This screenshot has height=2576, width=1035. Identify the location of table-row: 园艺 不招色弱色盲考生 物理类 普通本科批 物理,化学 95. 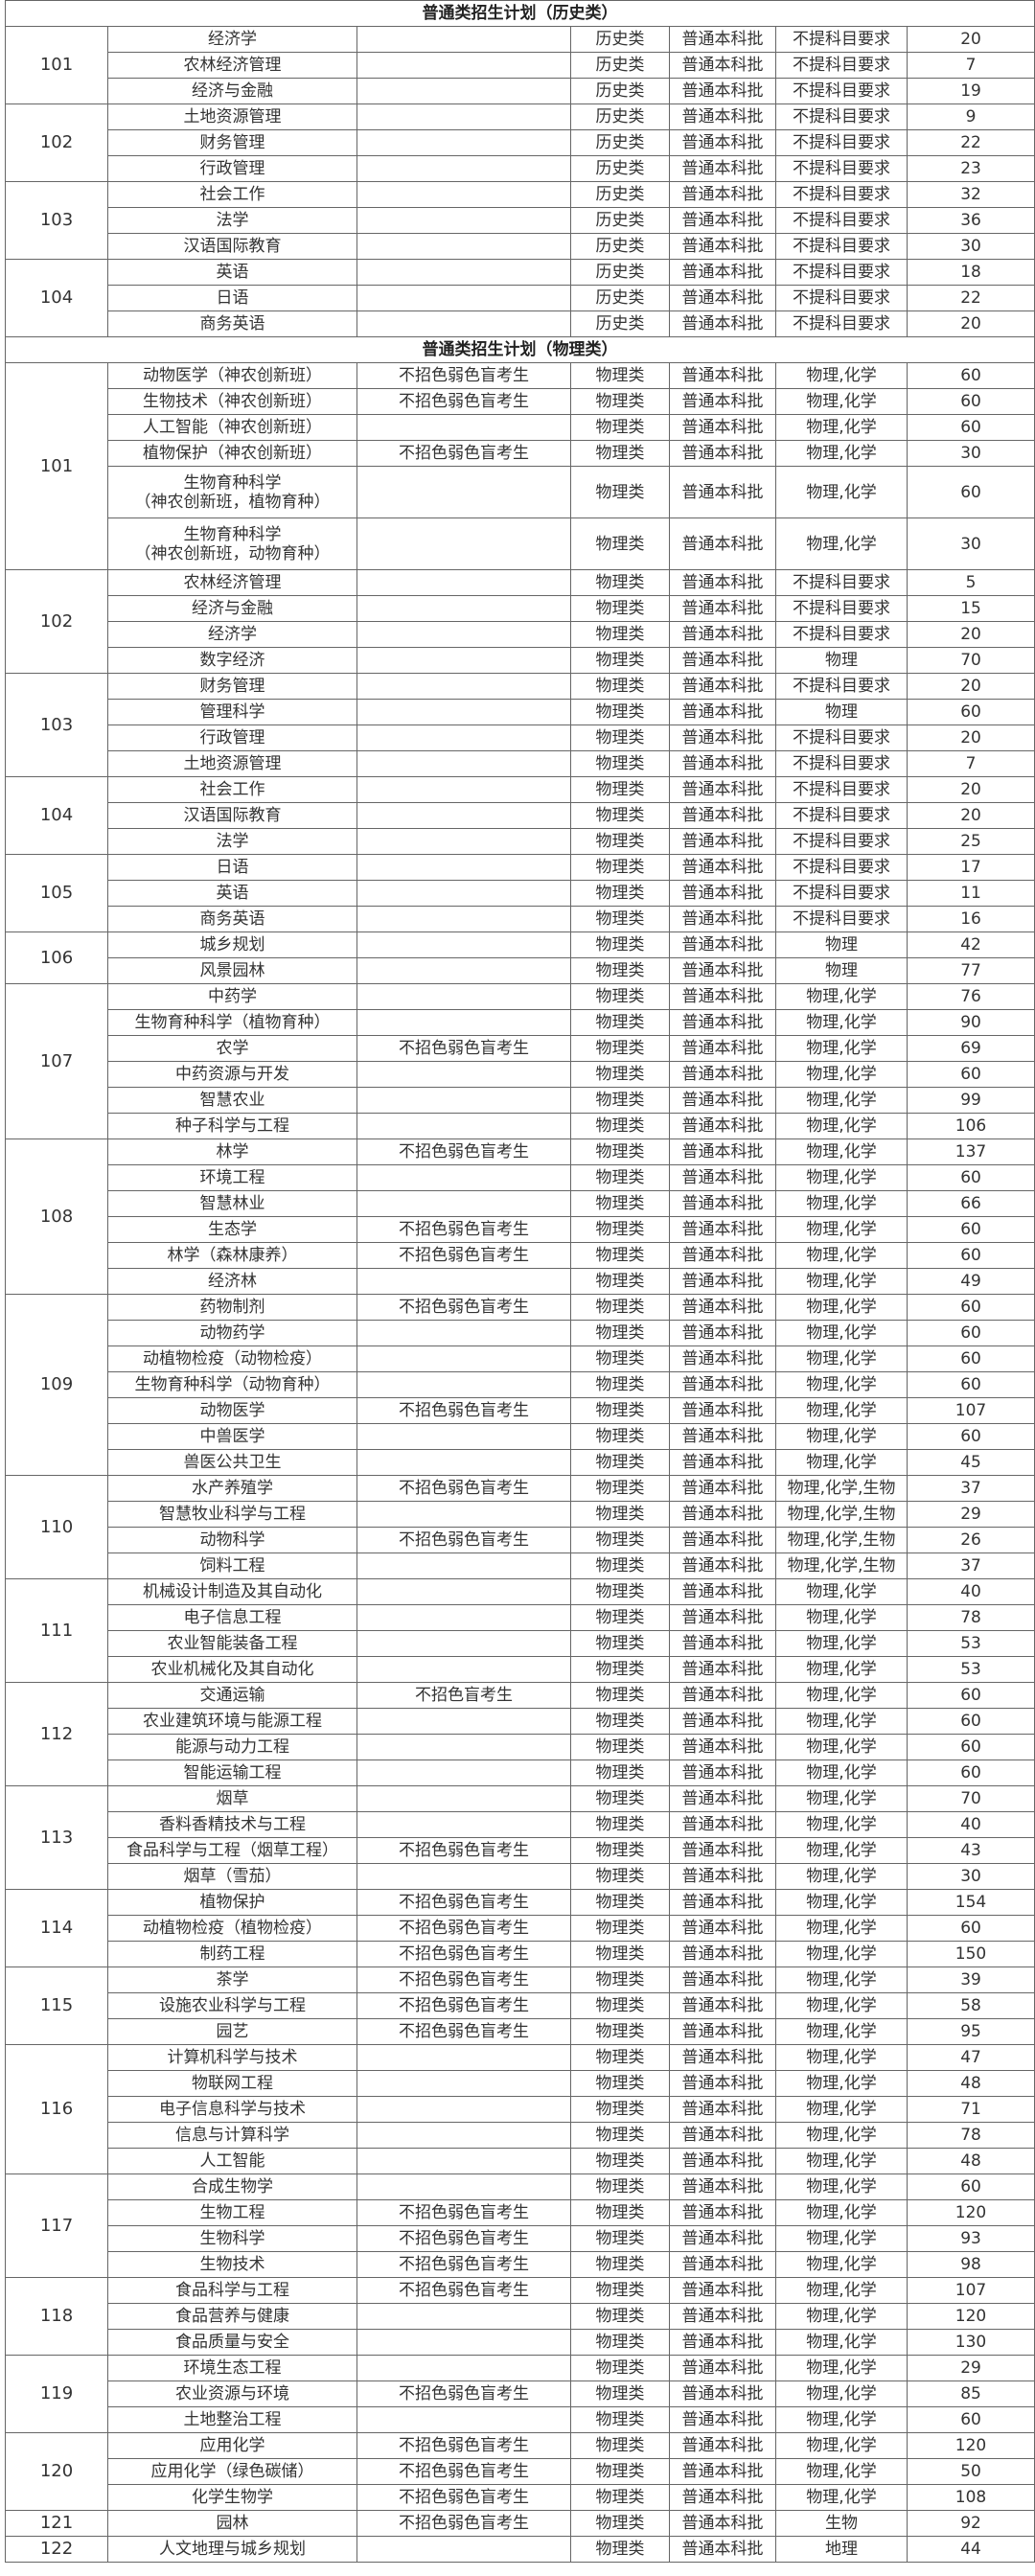
(520, 2031).